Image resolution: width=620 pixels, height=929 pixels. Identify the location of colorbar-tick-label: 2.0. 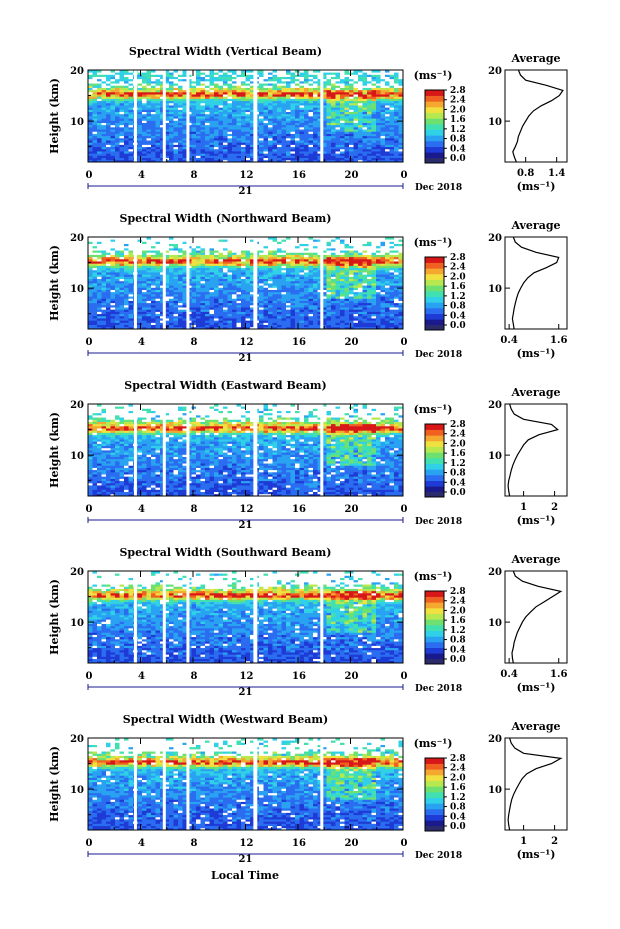
(458, 110).